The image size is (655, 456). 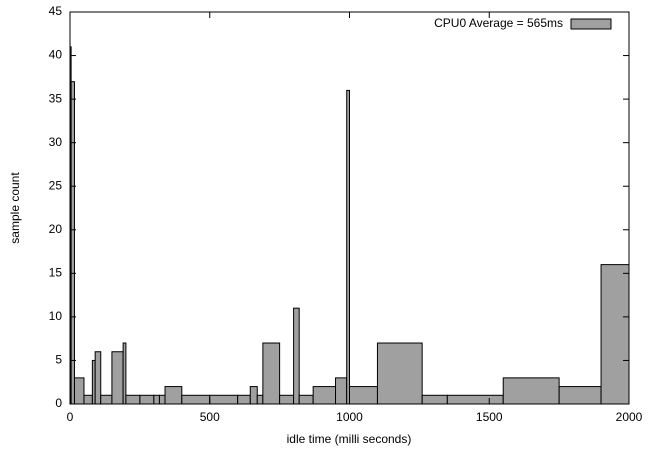 I want to click on y-tick-label: 35, so click(x=56, y=98).